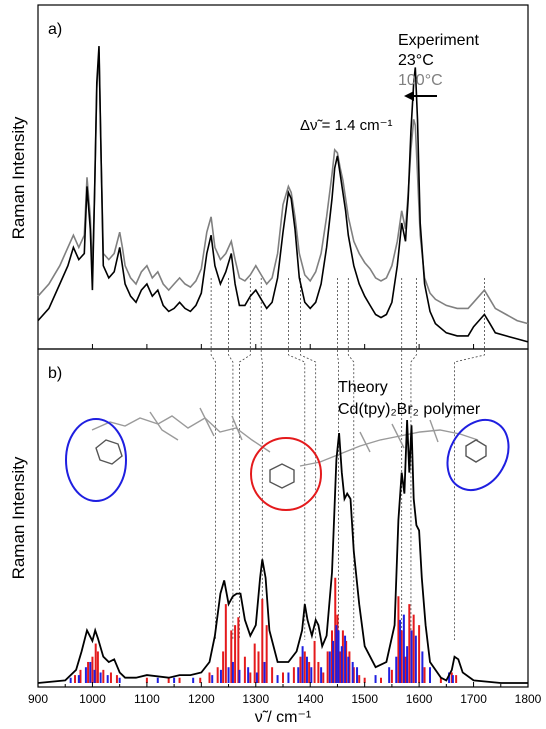  What do you see at coordinates (55, 29) in the screenshot?
I see `panel-a-label: a)` at bounding box center [55, 29].